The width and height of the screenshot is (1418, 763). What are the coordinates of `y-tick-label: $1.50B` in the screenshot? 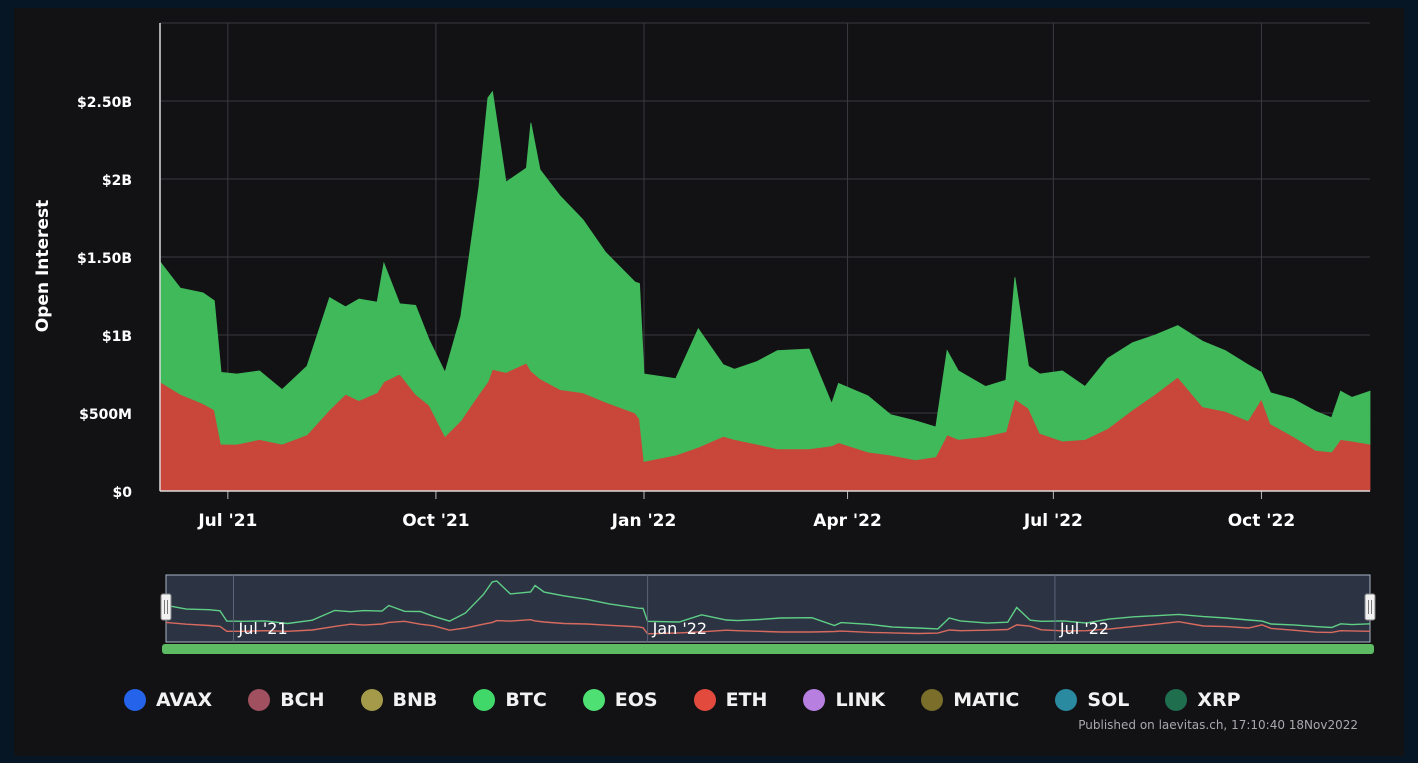 It's located at (104, 259).